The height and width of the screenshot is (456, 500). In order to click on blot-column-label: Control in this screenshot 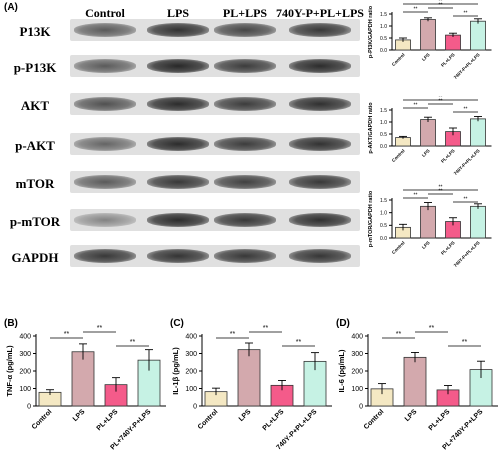, I will do `click(105, 13)`.